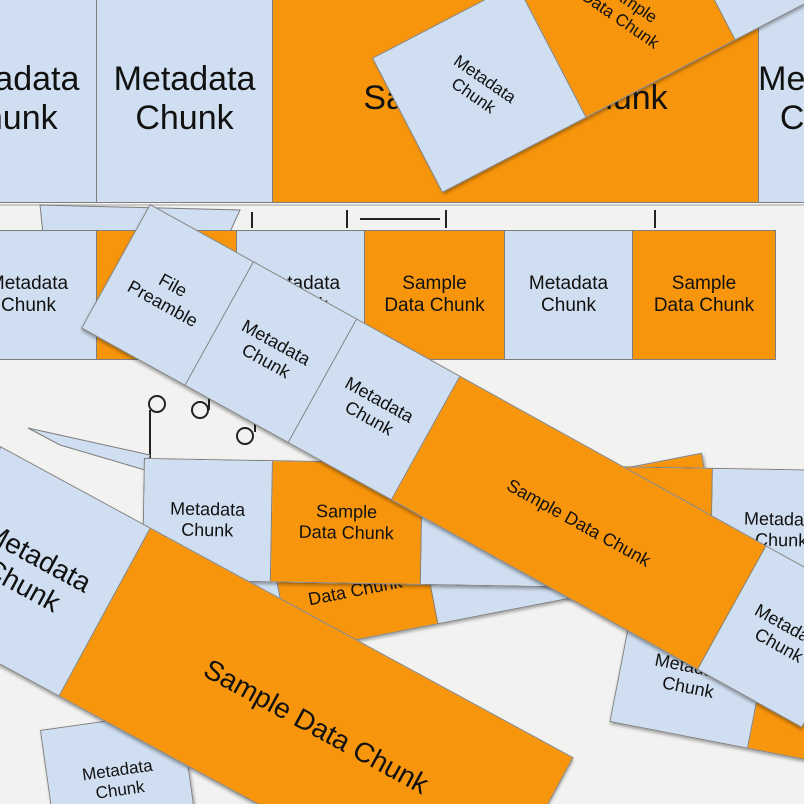 The image size is (804, 804). I want to click on paper-wedge-shape, so click(89, 449).